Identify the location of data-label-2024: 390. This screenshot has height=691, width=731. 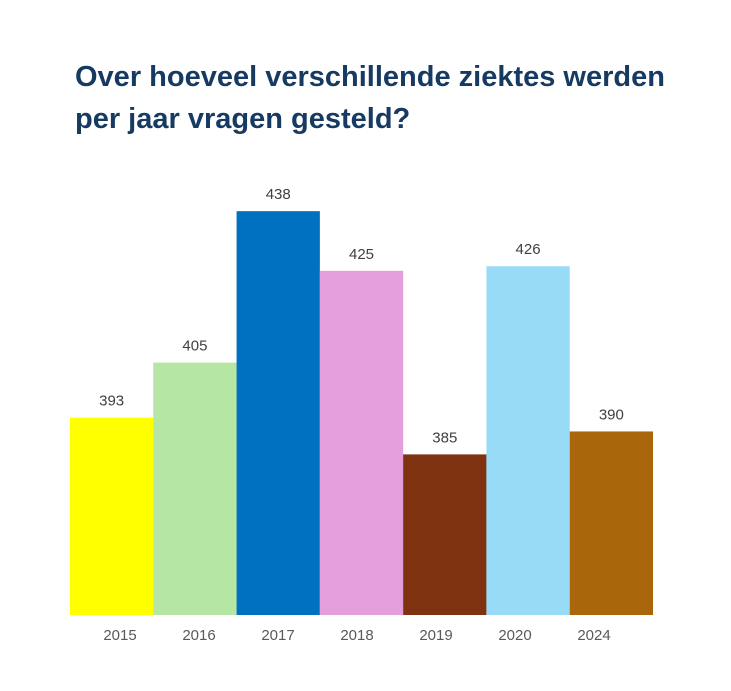
(611, 414).